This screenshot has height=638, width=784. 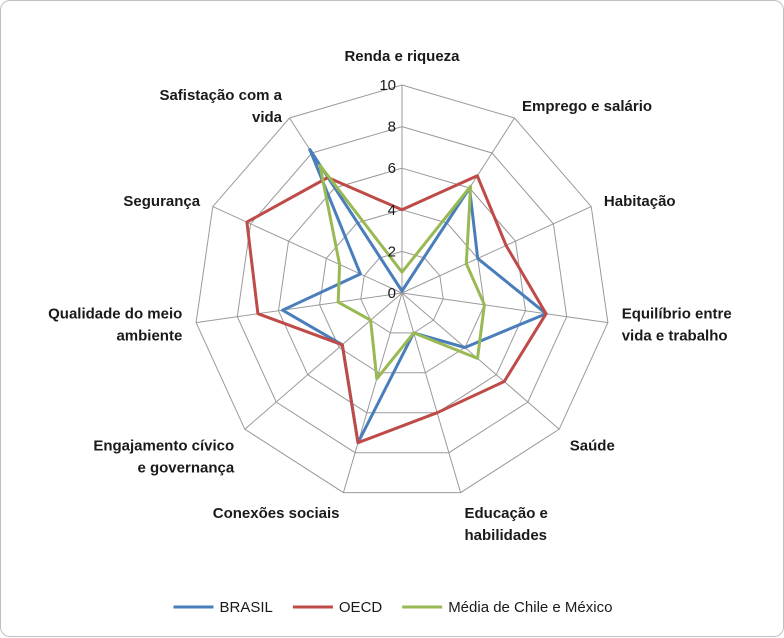 What do you see at coordinates (392, 127) in the screenshot?
I see `tick-label-8: 8` at bounding box center [392, 127].